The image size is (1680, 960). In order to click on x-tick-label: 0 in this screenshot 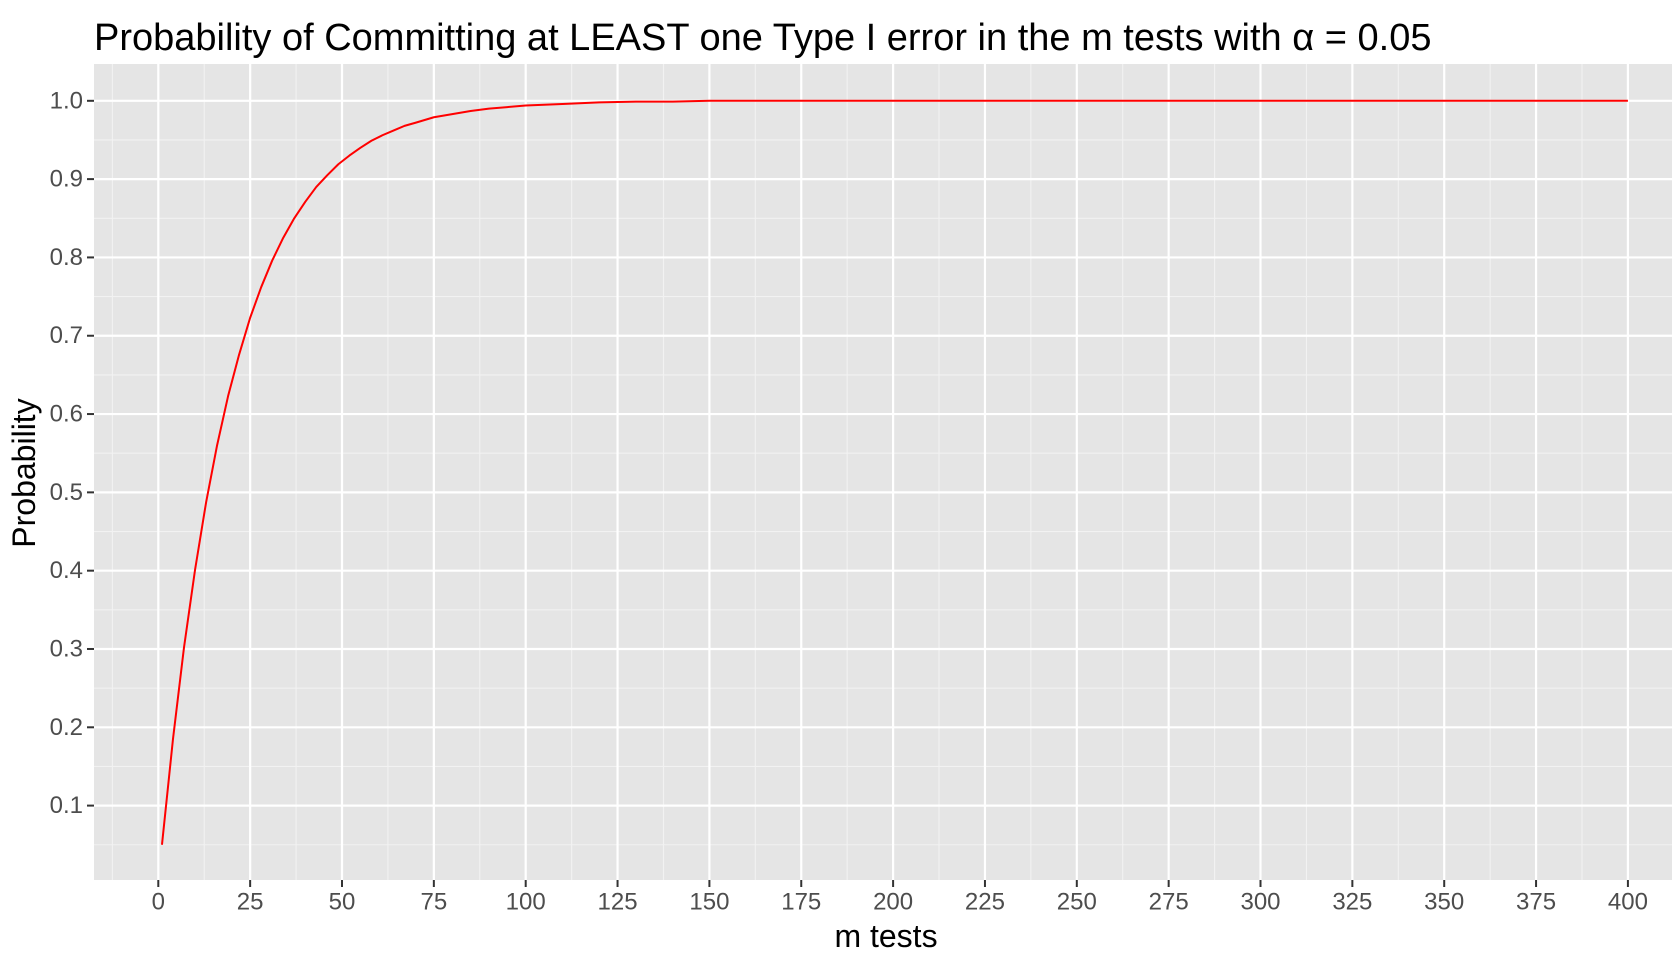, I will do `click(158, 902)`.